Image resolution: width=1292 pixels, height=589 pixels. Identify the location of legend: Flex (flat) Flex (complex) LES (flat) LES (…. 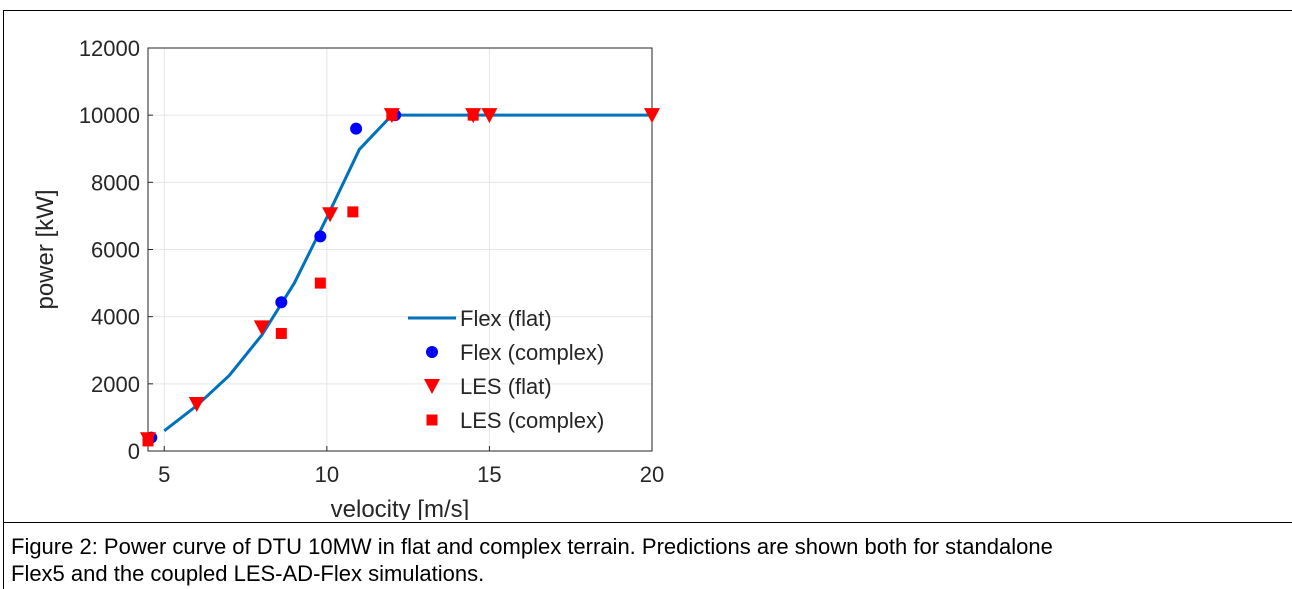
(506, 369).